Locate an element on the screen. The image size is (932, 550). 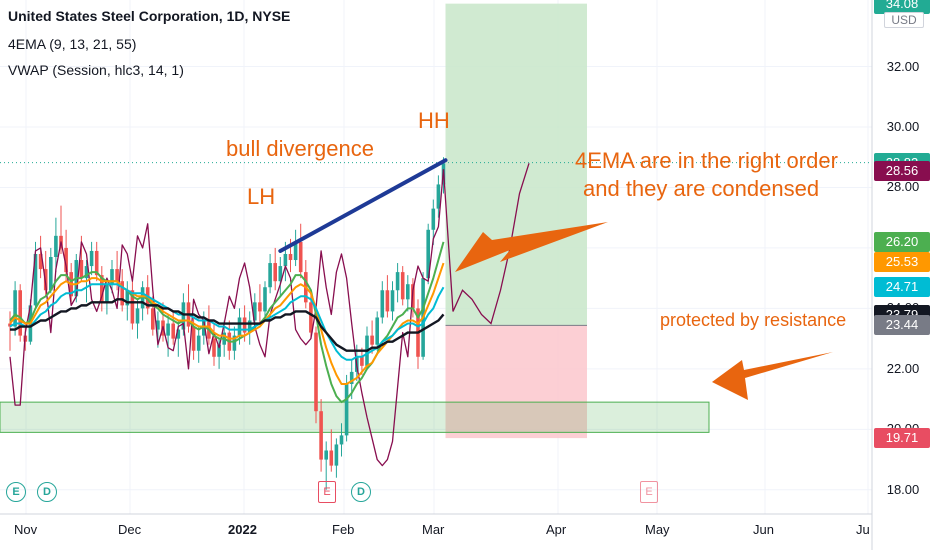
vwap-projection-line is located at coordinates (486, 244).